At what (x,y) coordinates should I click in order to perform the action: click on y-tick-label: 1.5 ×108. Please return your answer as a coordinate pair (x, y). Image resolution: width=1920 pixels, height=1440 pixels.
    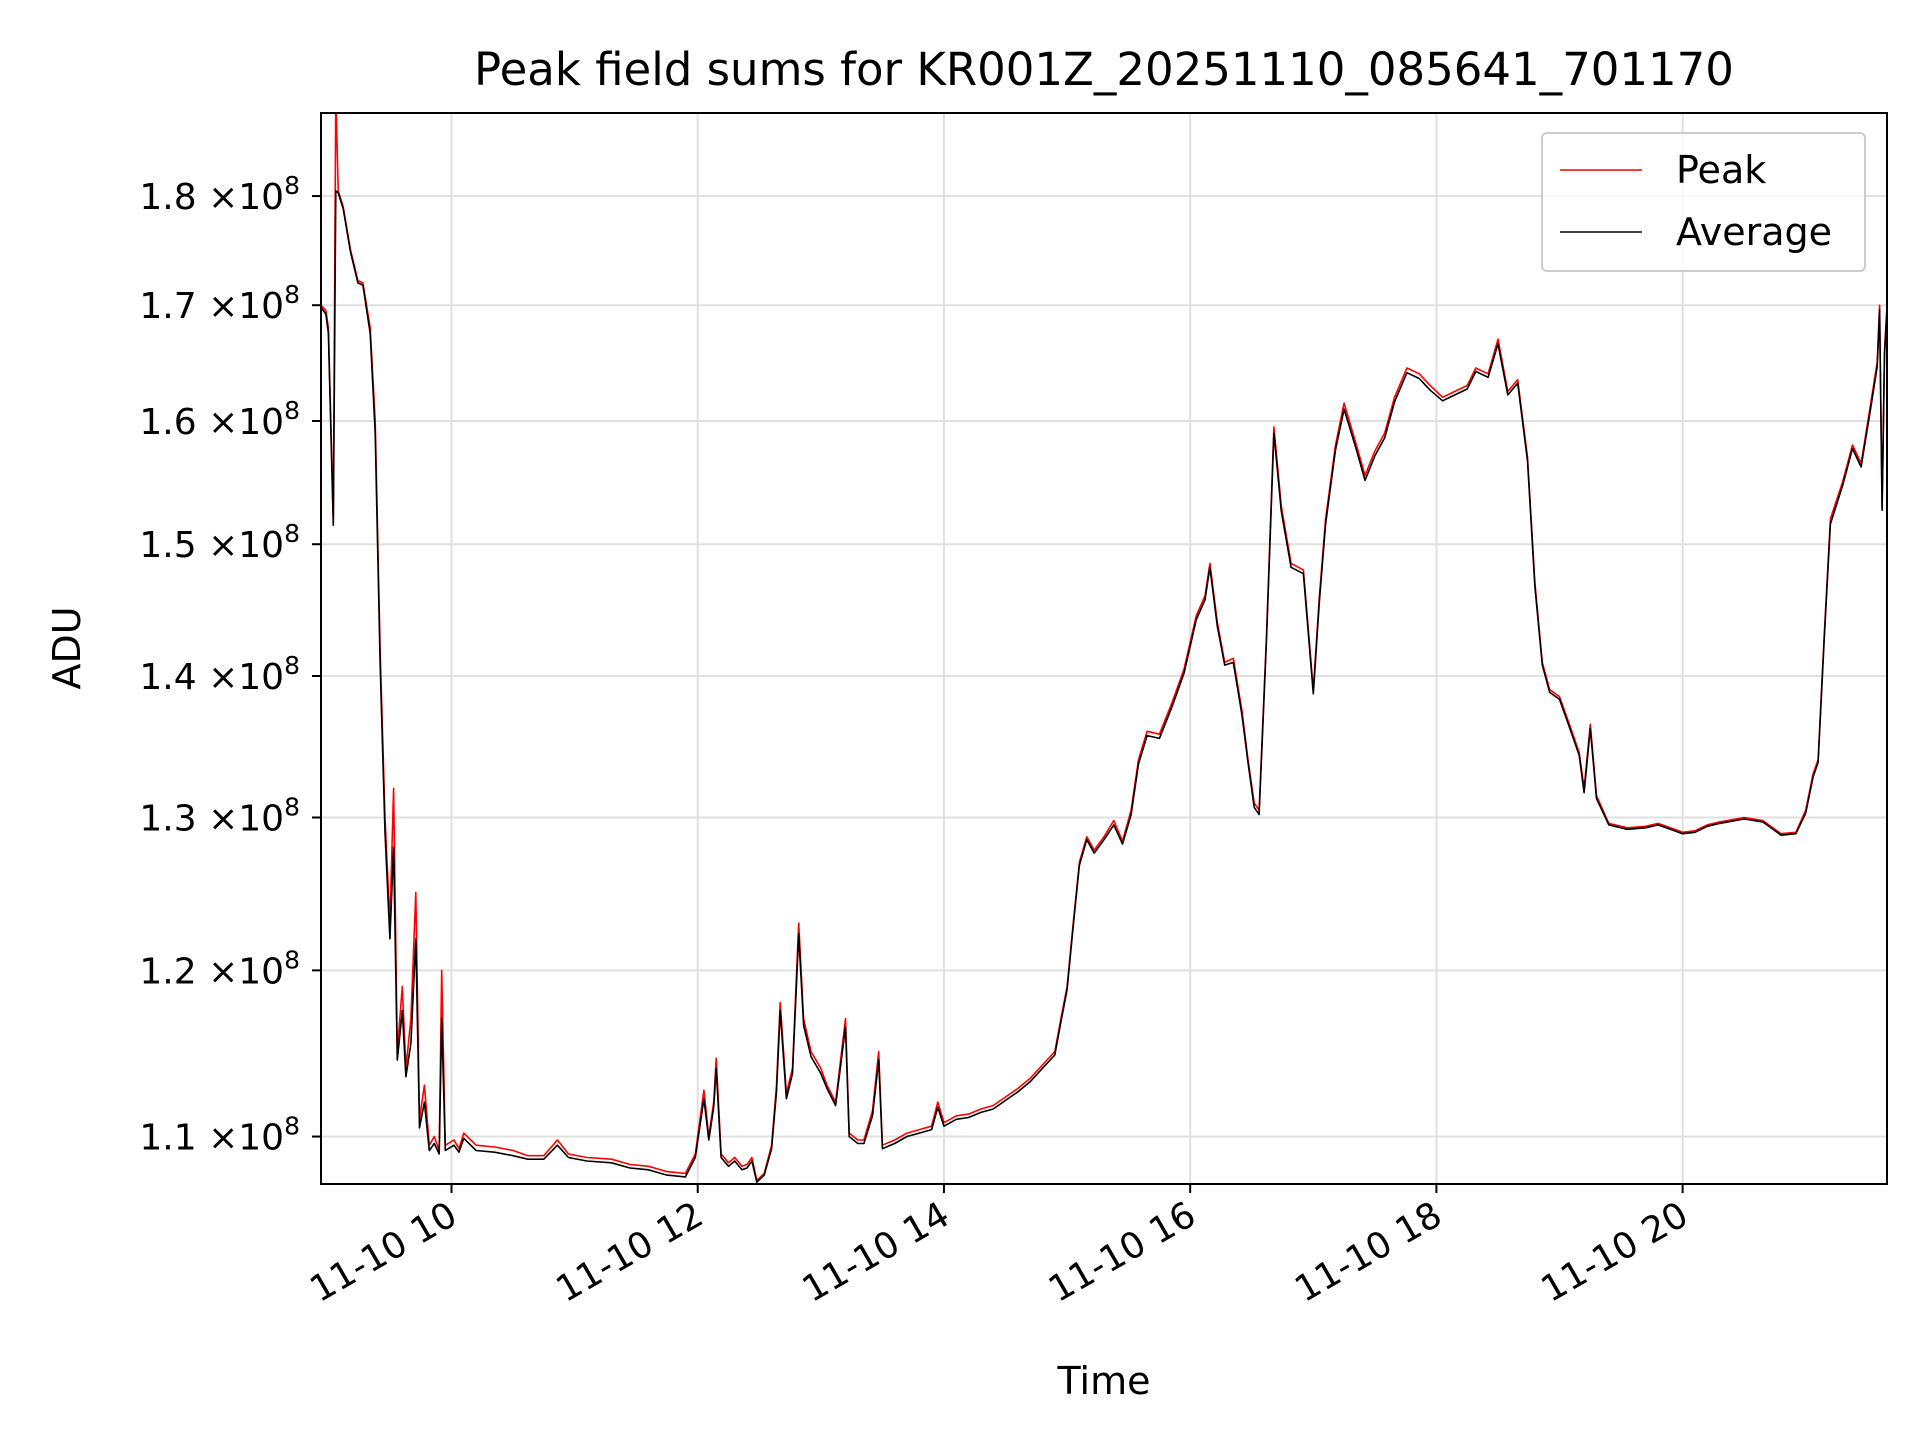
    Looking at the image, I should click on (219, 542).